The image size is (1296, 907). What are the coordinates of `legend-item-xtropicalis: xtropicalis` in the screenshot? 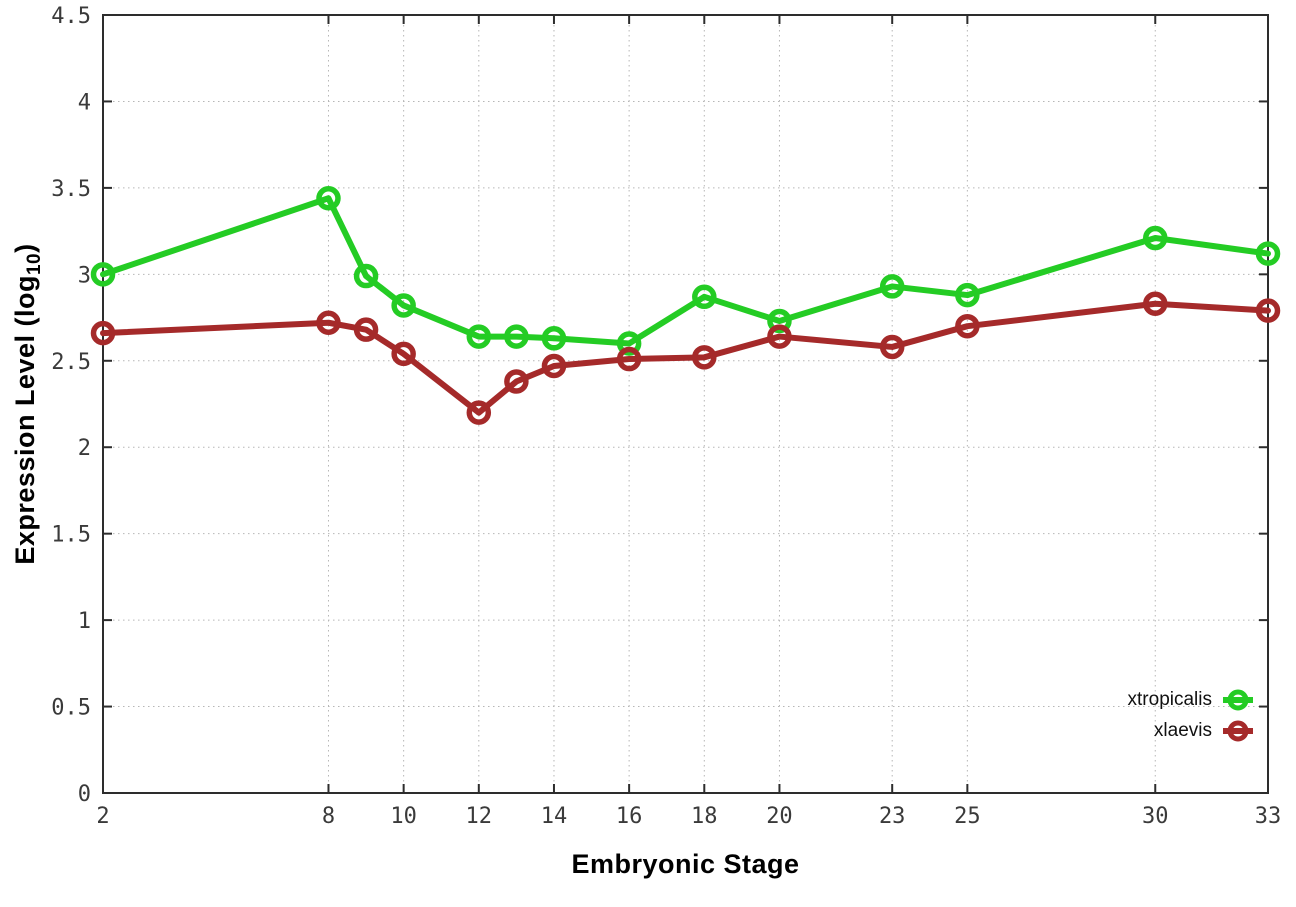 It's located at (1190, 699).